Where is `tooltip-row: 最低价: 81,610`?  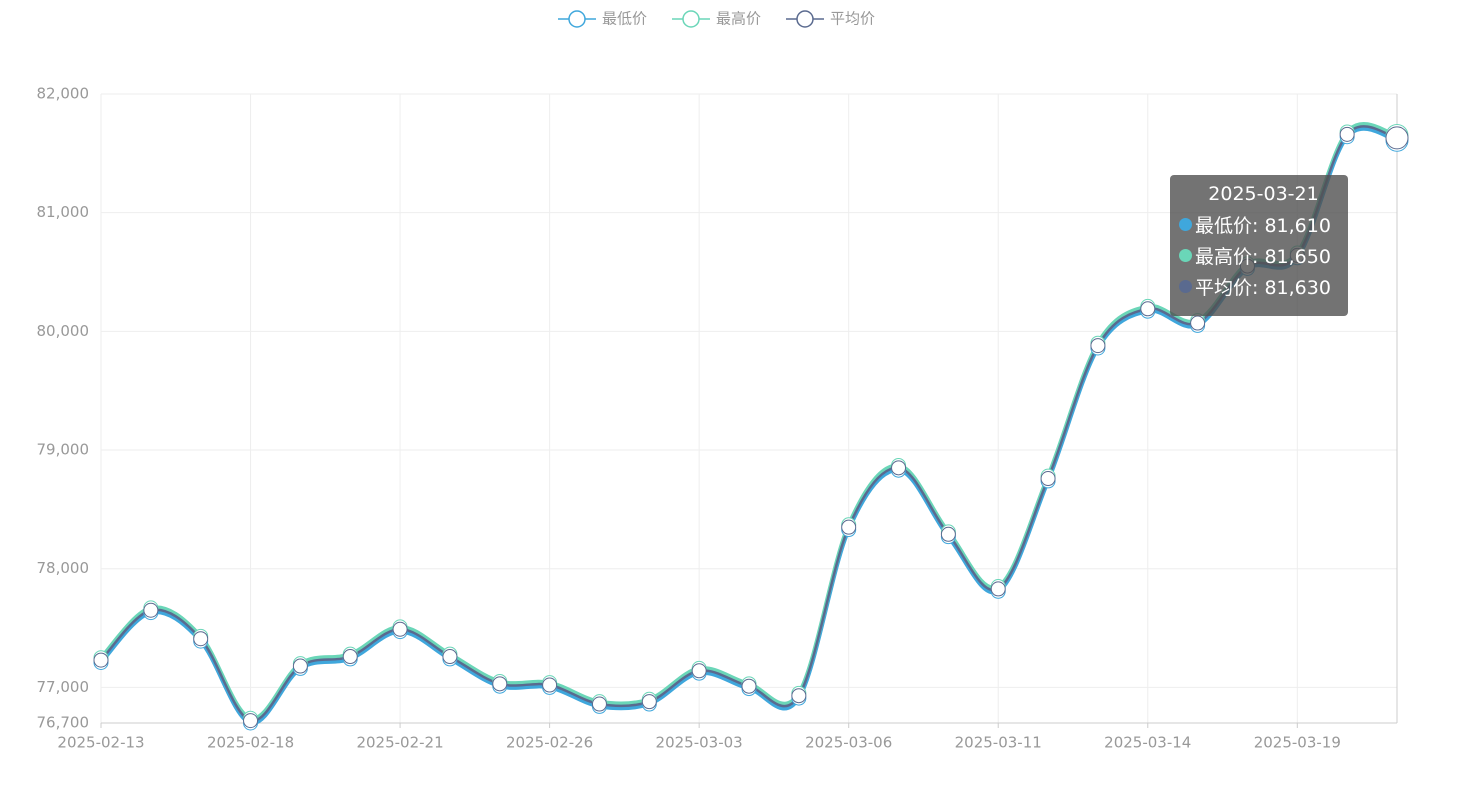 tooltip-row: 最低价: 81,610 is located at coordinates (1263, 224).